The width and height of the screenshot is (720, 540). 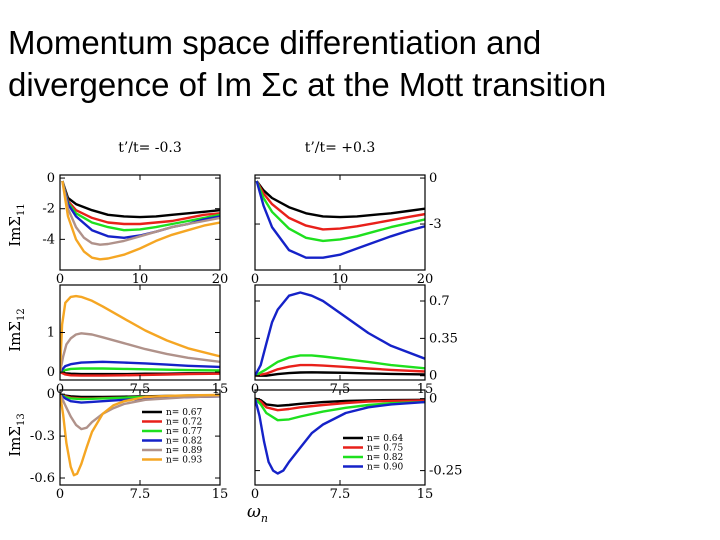 I want to click on y-tick-label: -3, so click(x=435, y=224).